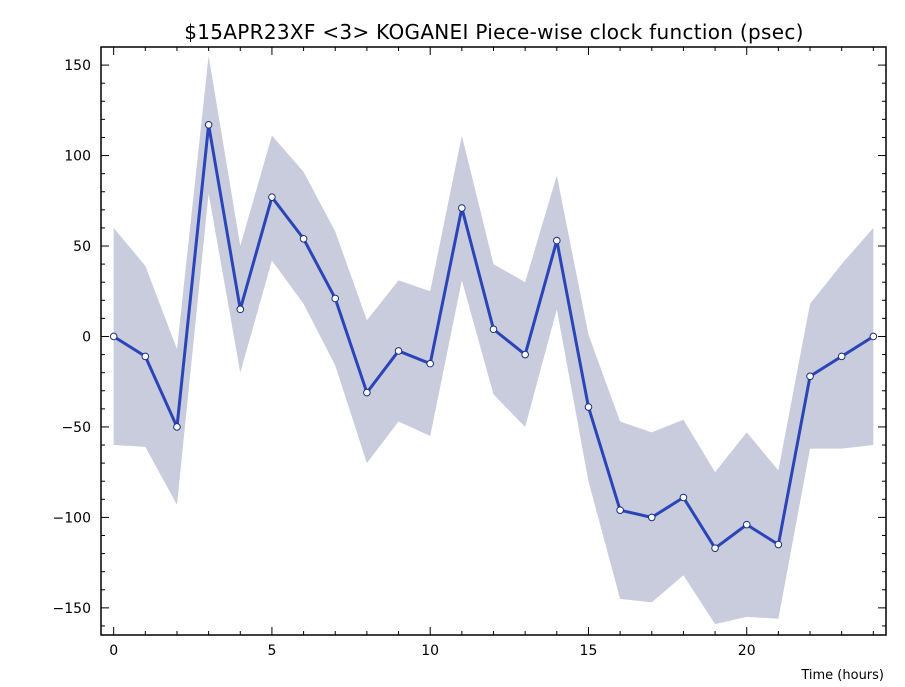 The image size is (905, 687). Describe the element at coordinates (842, 675) in the screenshot. I see `x-axis-label: Time (hours)` at that location.